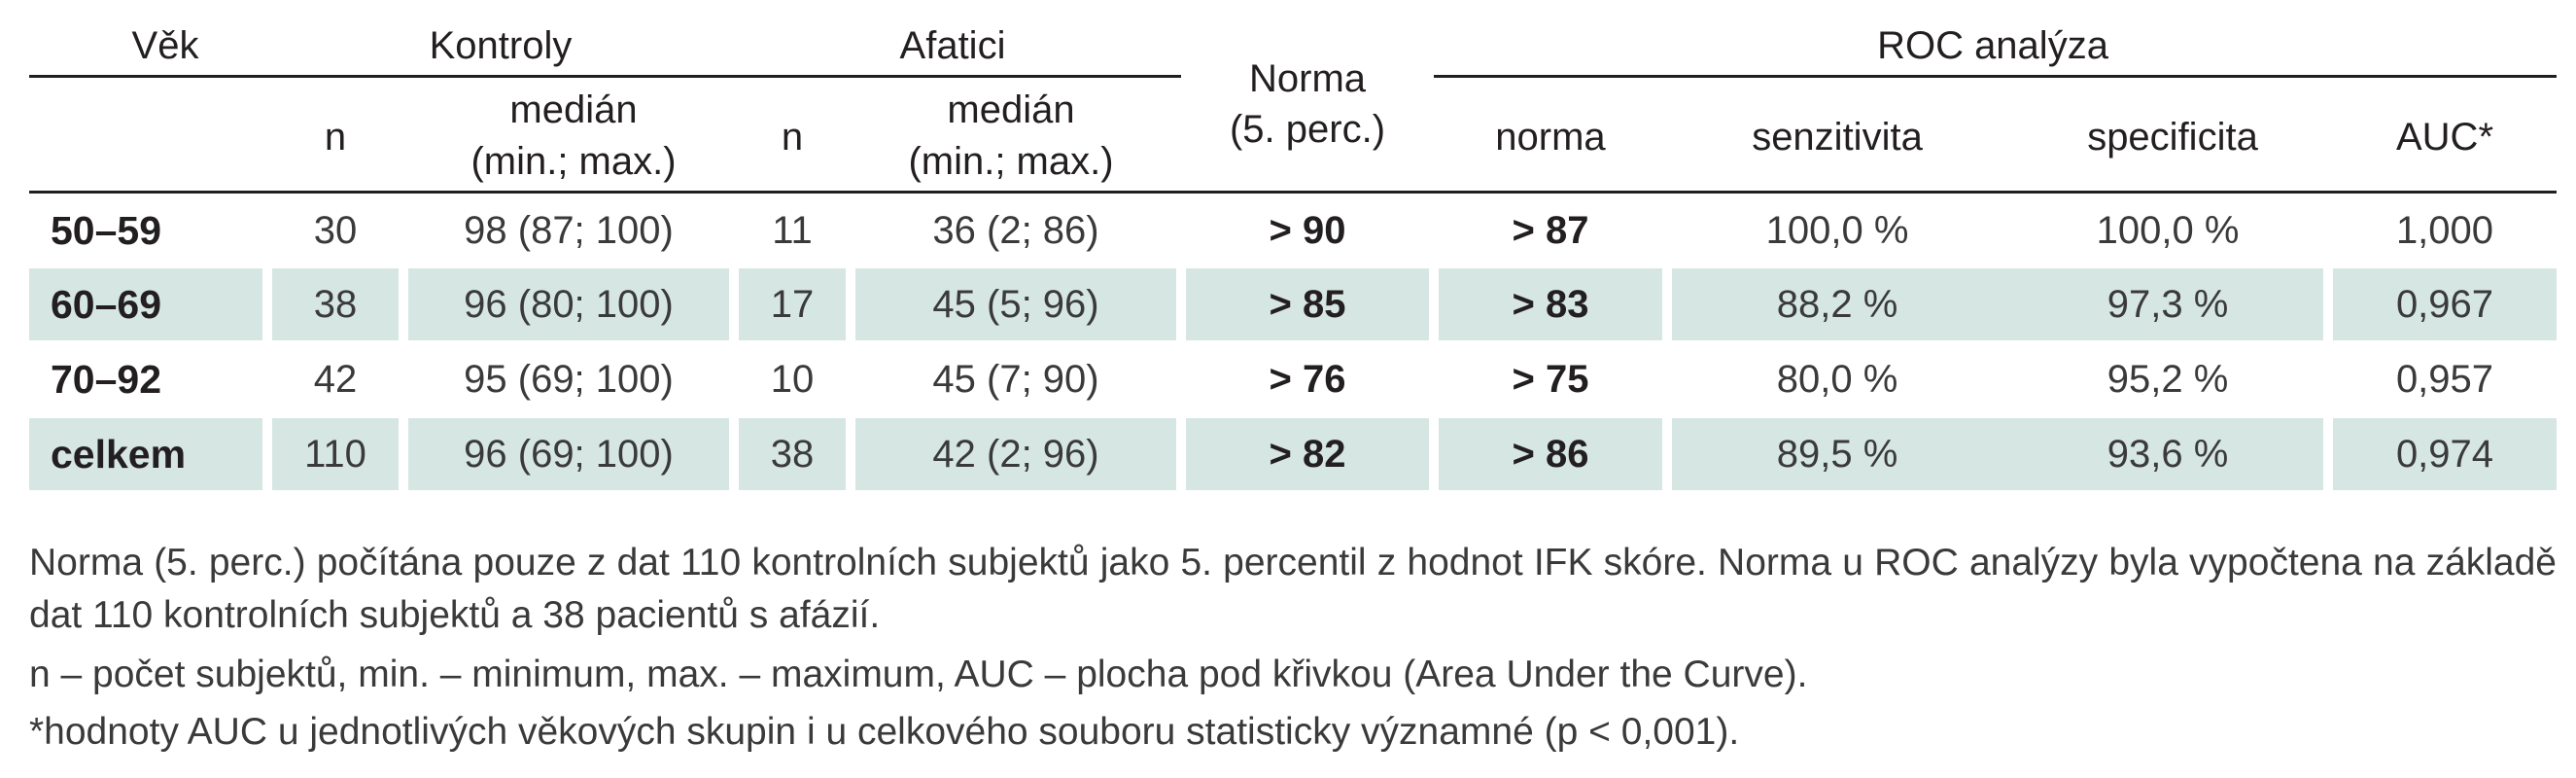  What do you see at coordinates (2167, 454) in the screenshot?
I see `table-row-4-specificity: 93,6 %` at bounding box center [2167, 454].